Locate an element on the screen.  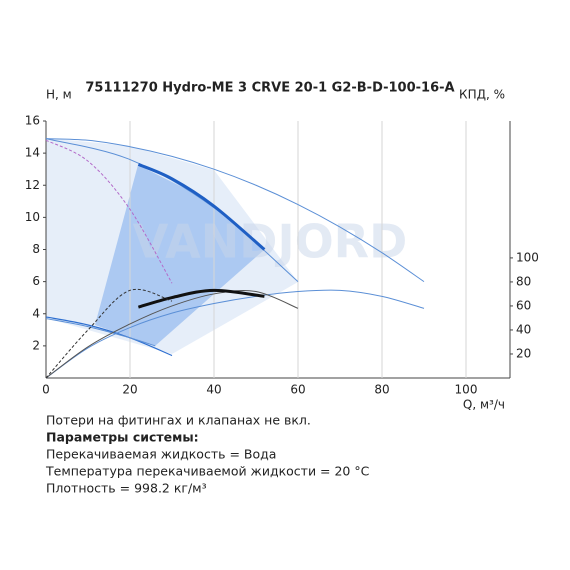
x-tick-label: 40 is located at coordinates (213, 390).